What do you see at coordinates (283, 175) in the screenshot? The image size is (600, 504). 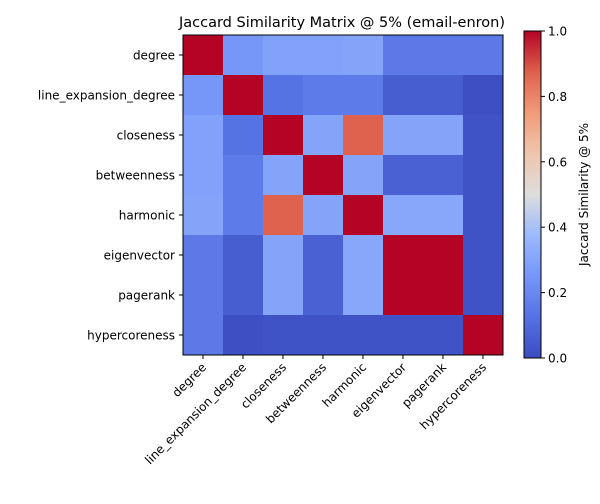 I see `heatmap-cell-betweenness-closeness` at bounding box center [283, 175].